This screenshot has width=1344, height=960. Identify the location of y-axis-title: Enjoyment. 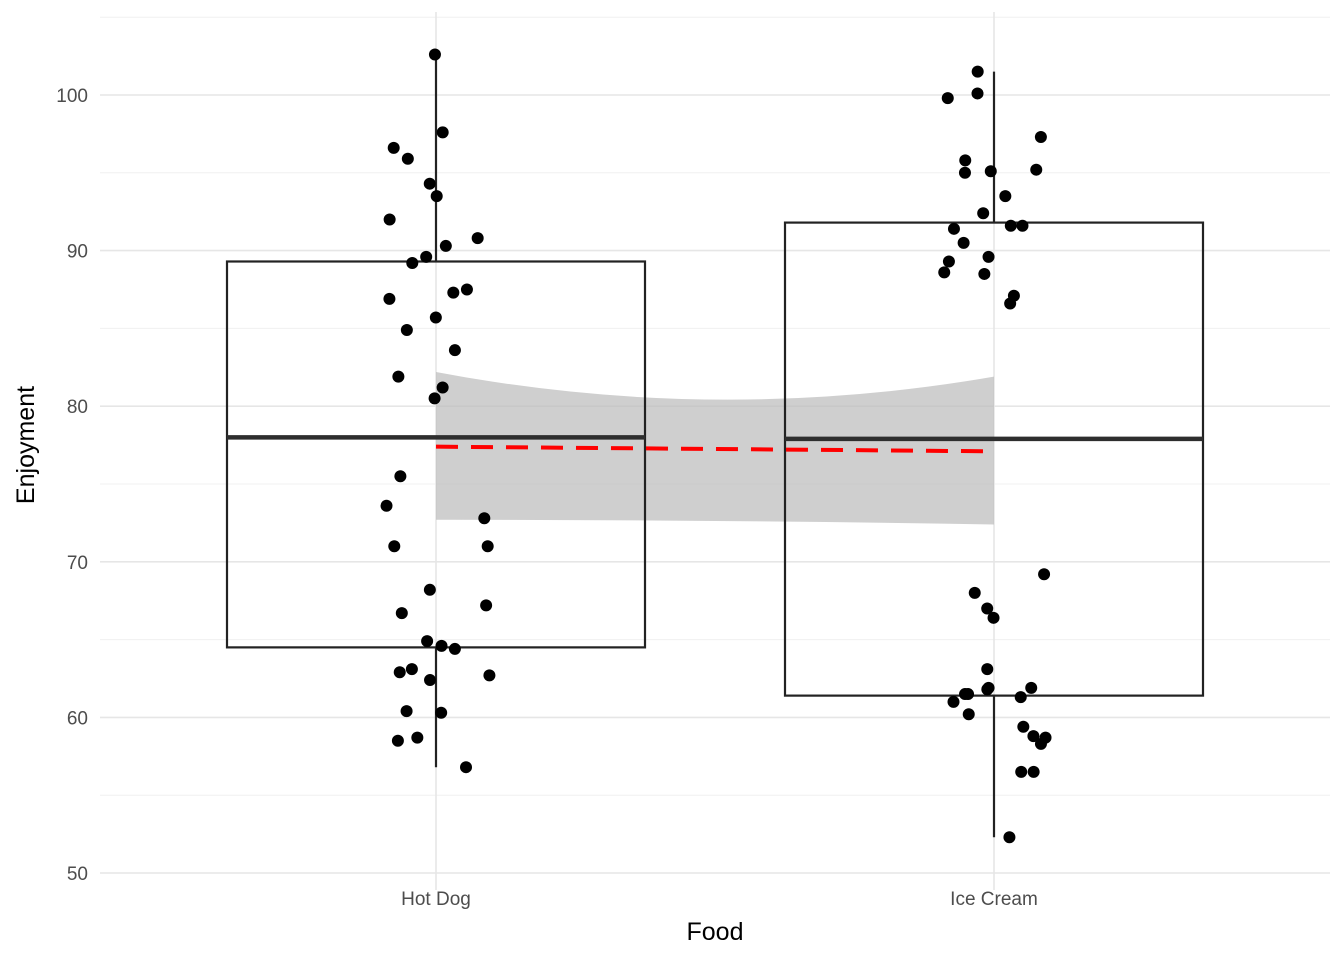
(26, 445).